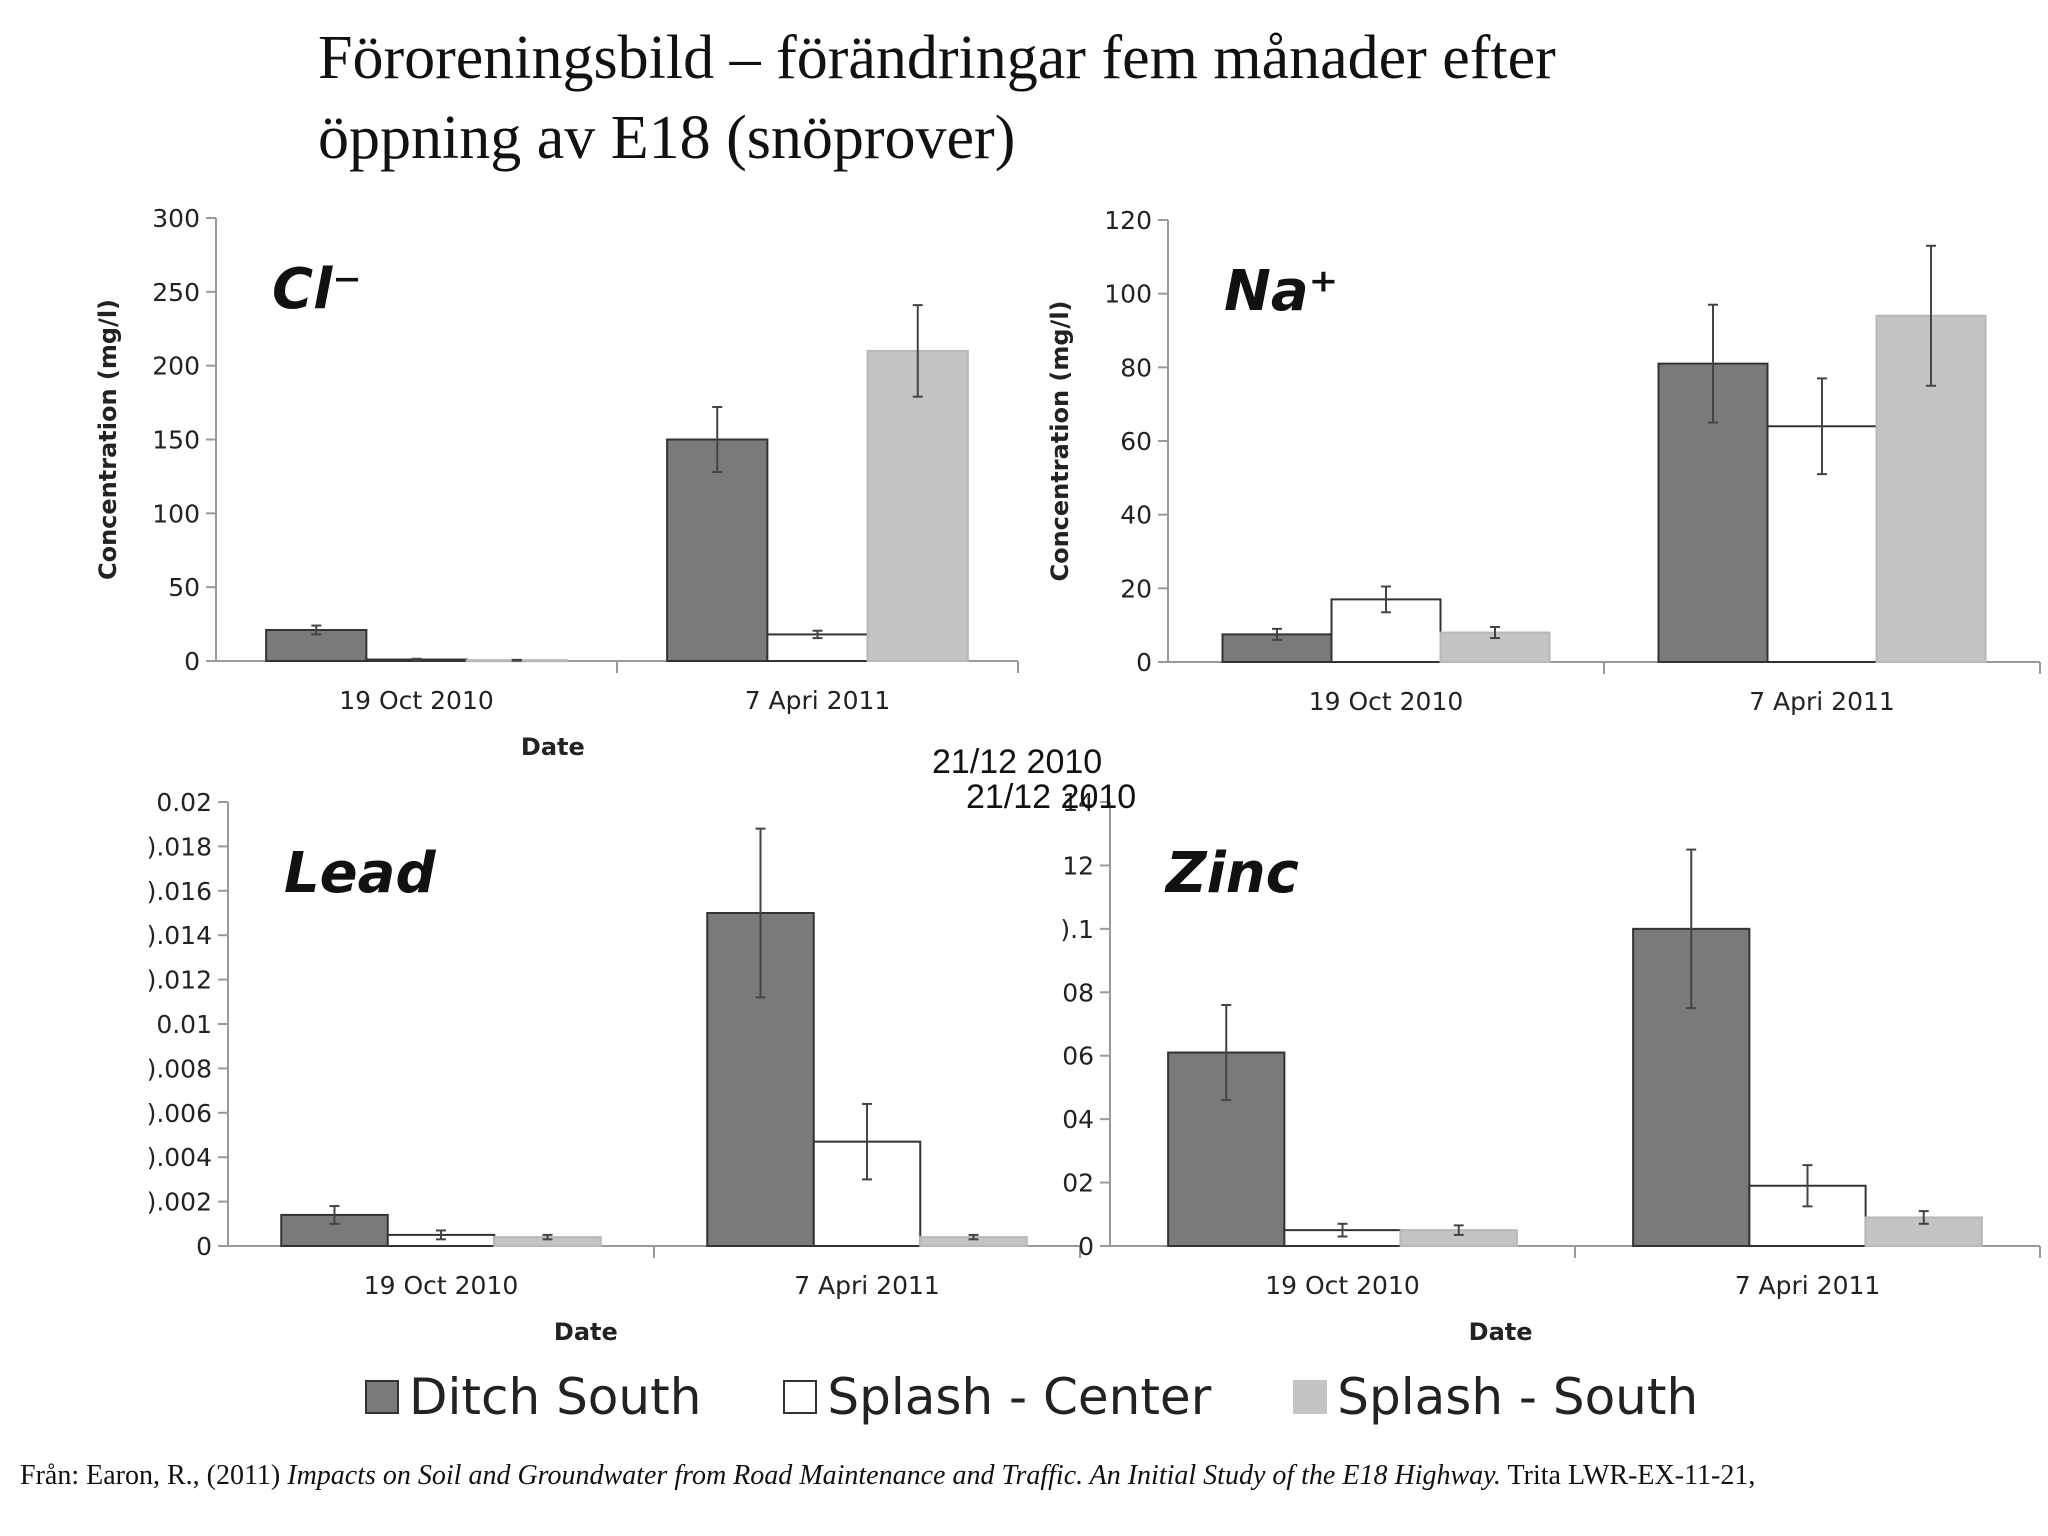 Image resolution: width=2048 pixels, height=1536 pixels. Describe the element at coordinates (800, 1397) in the screenshot. I see `legend-swatch-splash-center` at that location.